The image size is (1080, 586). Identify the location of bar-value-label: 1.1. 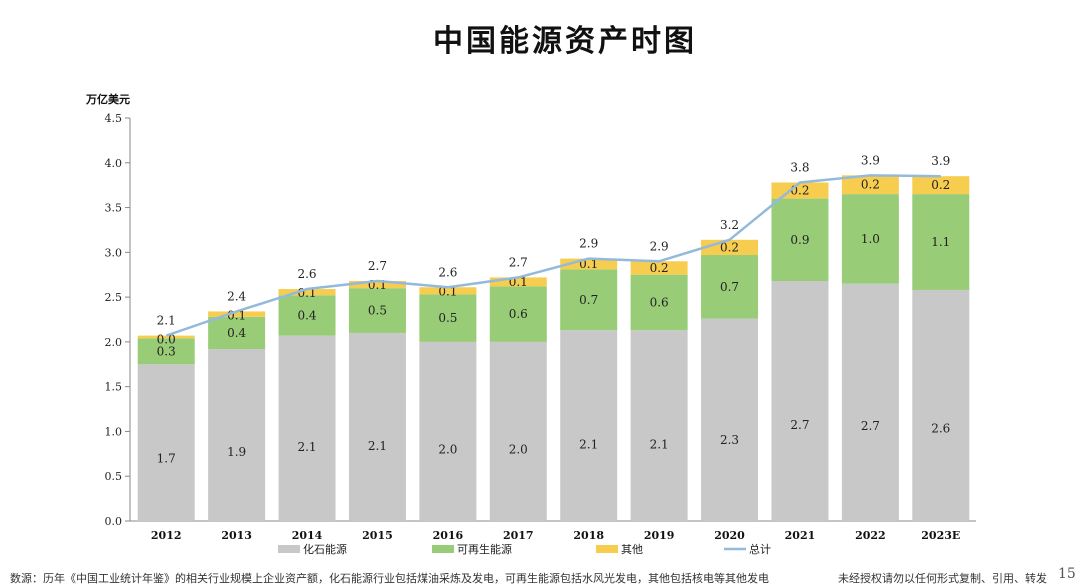
(940, 242).